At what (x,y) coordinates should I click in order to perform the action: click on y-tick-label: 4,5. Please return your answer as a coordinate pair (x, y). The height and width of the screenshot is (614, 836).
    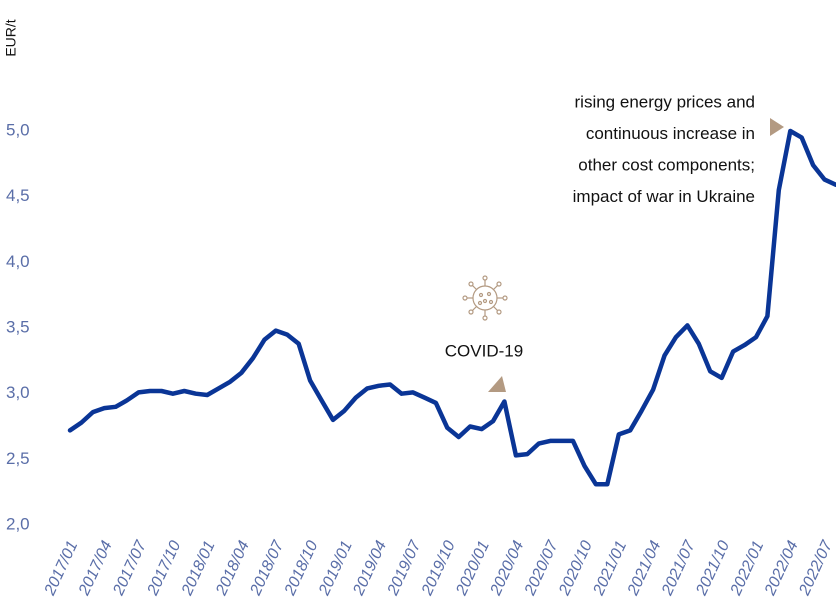
    Looking at the image, I should click on (18, 195).